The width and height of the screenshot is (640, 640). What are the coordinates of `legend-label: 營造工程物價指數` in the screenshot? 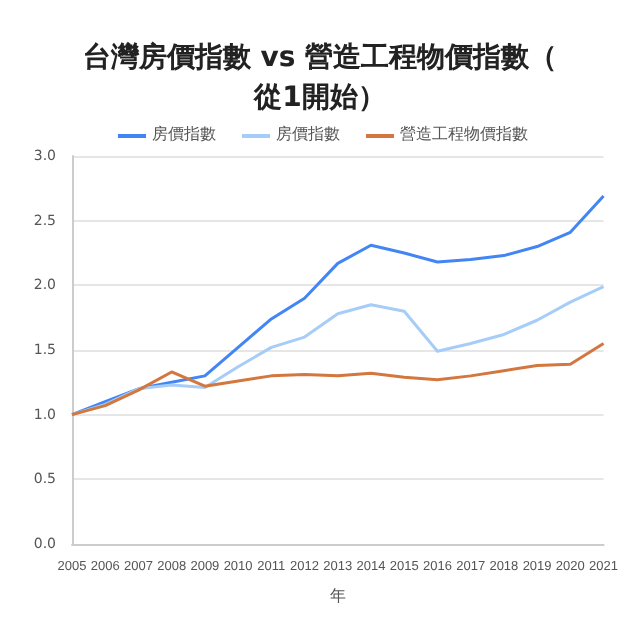 It's located at (464, 134).